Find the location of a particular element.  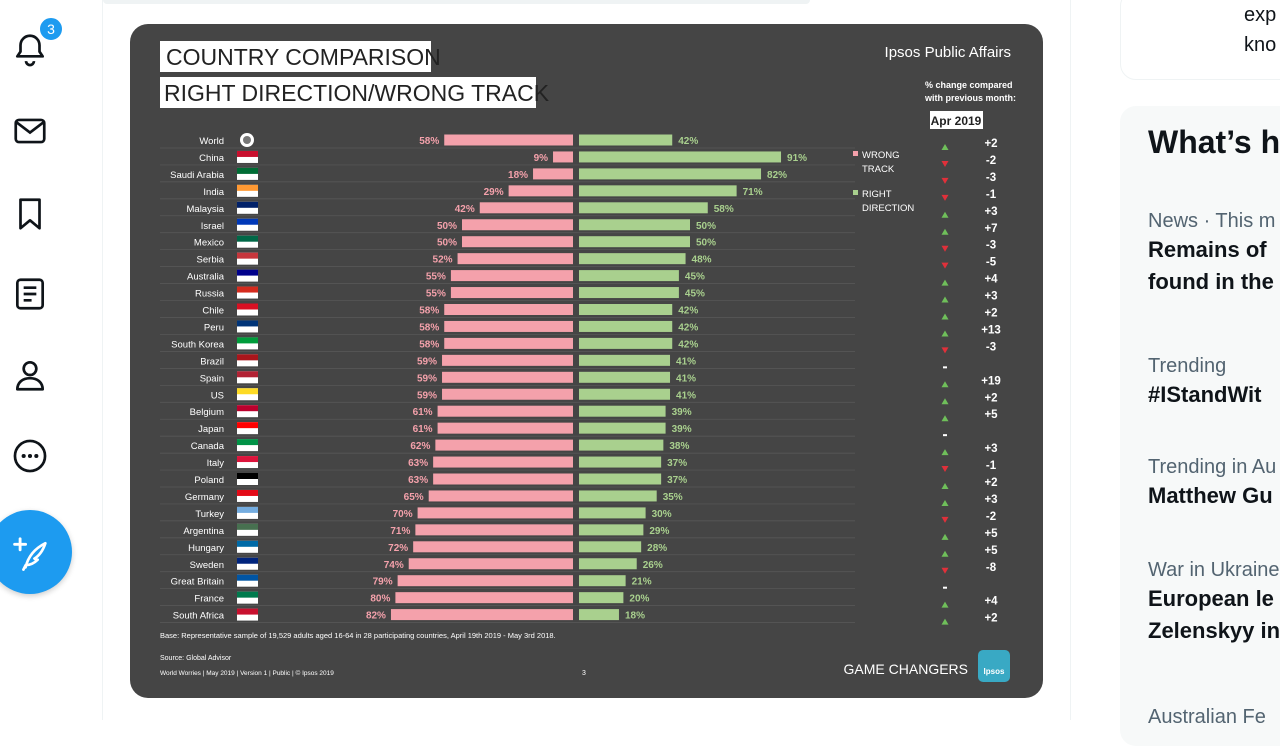

country-label: Canada is located at coordinates (208, 446).